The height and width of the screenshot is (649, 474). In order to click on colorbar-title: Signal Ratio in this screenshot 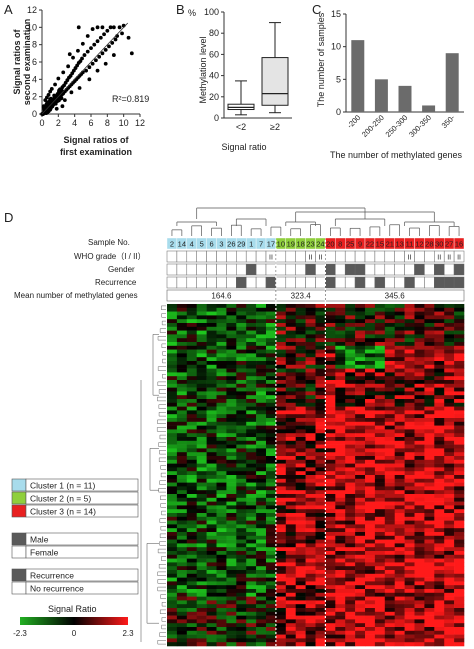, I will do `click(72, 609)`.